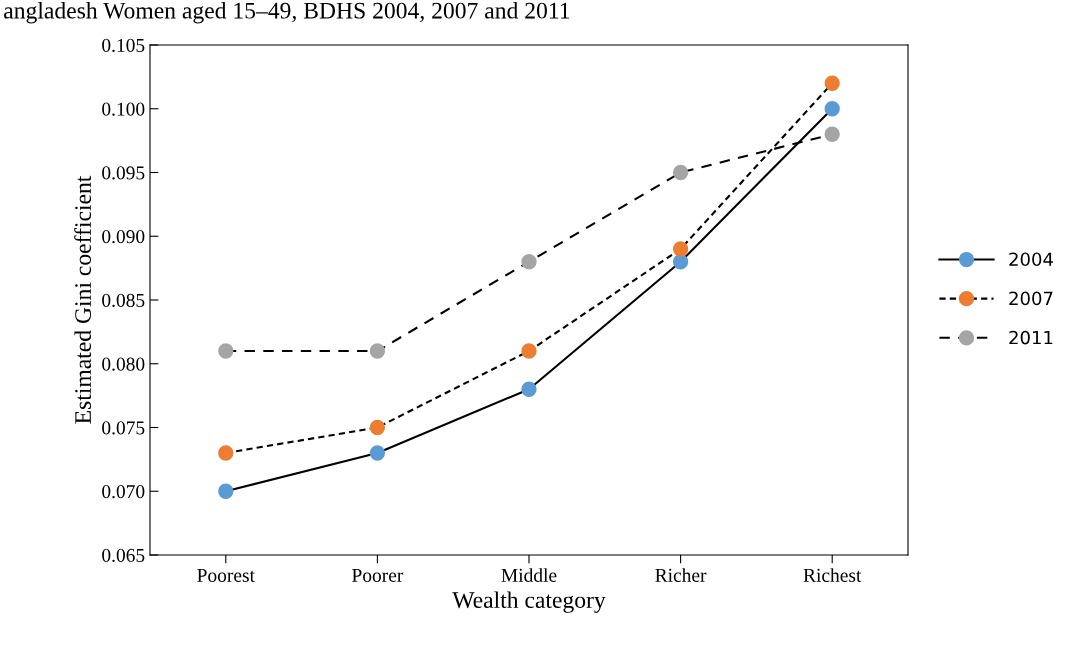 The height and width of the screenshot is (664, 1086). Describe the element at coordinates (1031, 259) in the screenshot. I see `legend-label: 2004` at that location.